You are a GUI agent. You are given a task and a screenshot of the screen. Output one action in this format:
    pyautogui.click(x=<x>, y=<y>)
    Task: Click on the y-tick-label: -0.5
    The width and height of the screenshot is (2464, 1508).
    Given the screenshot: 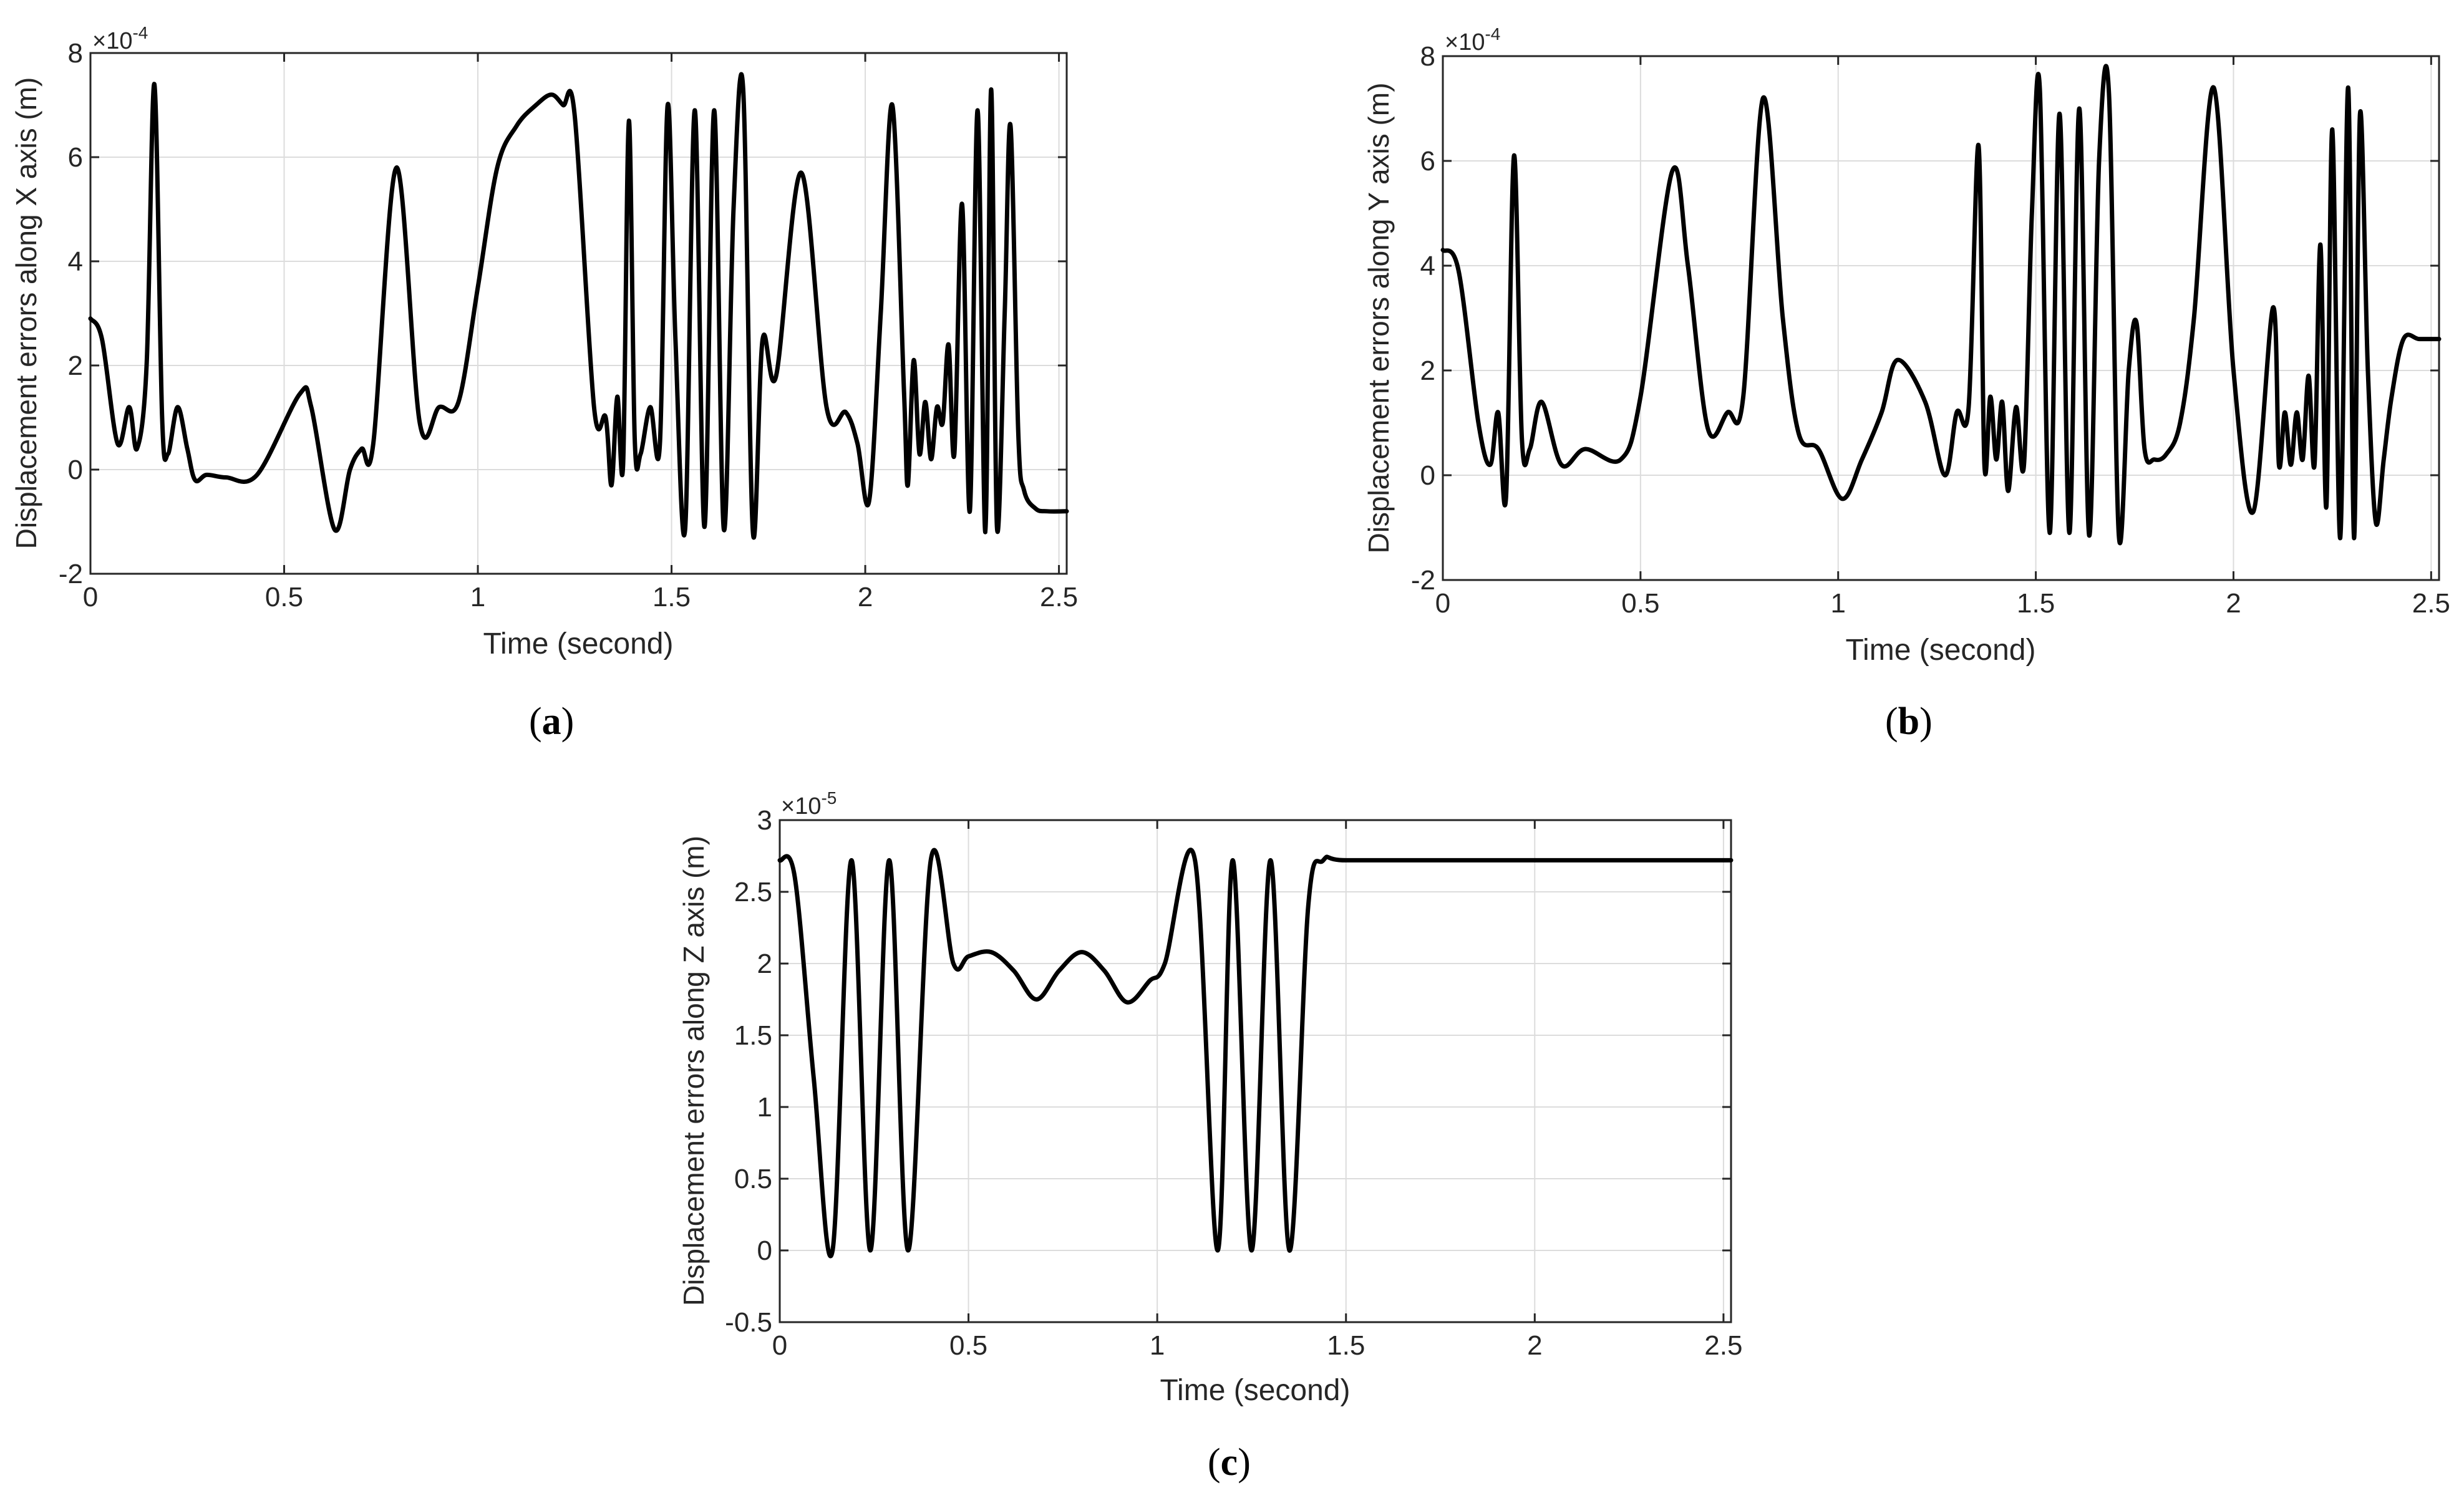 What is the action you would take?
    pyautogui.click(x=748, y=1322)
    